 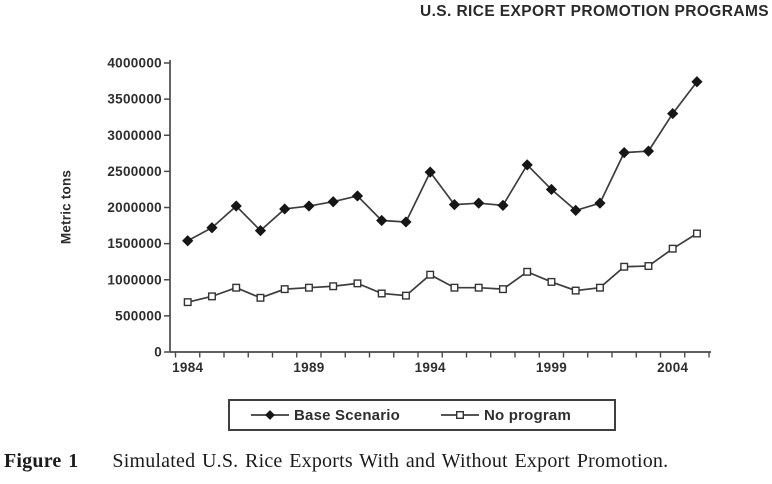 I want to click on x-tick-label: 1984, so click(x=187, y=367).